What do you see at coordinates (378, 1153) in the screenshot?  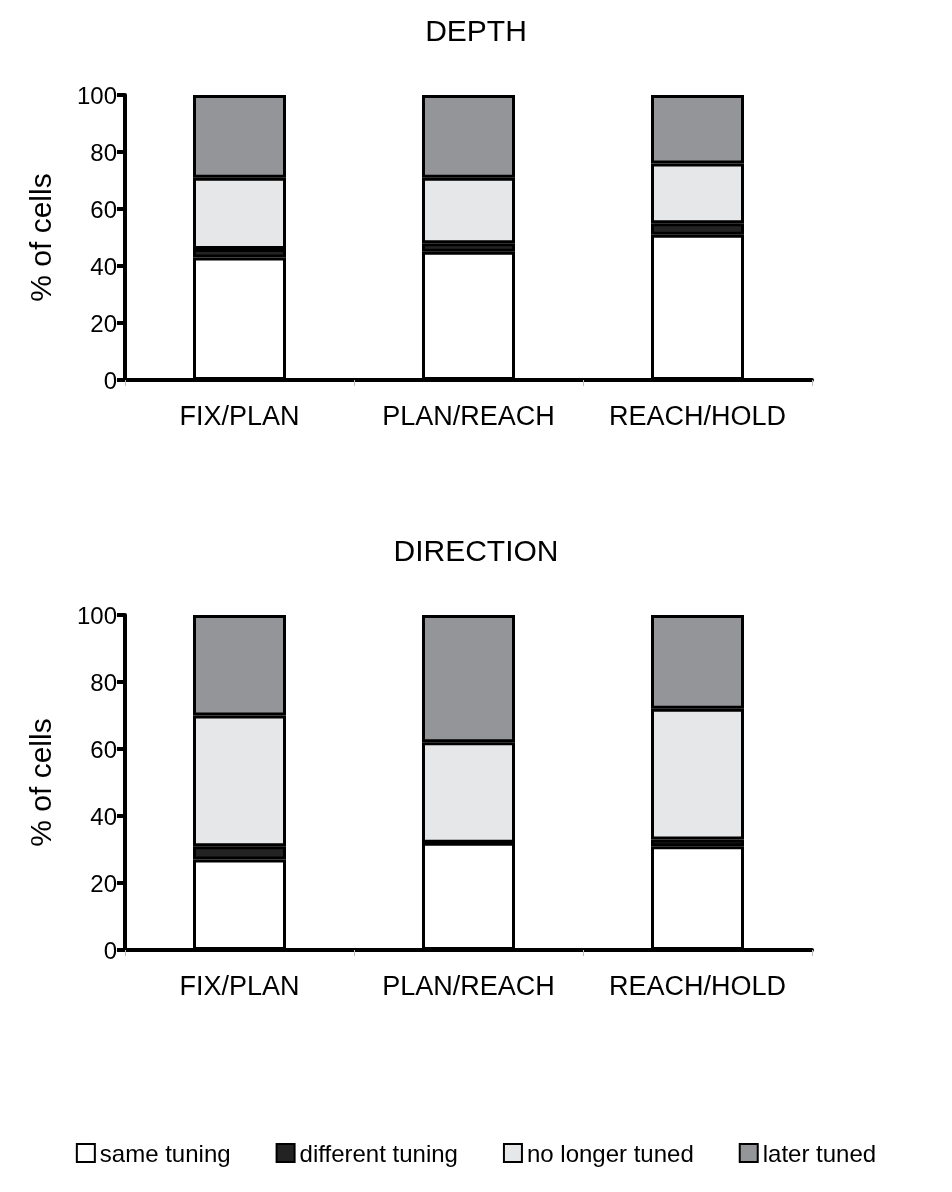 I see `legend-label: different tuning` at bounding box center [378, 1153].